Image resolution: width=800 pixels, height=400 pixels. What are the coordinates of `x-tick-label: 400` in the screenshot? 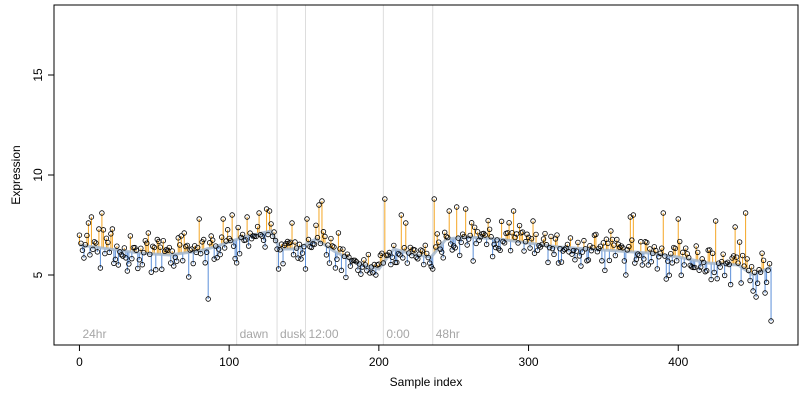 It's located at (678, 362).